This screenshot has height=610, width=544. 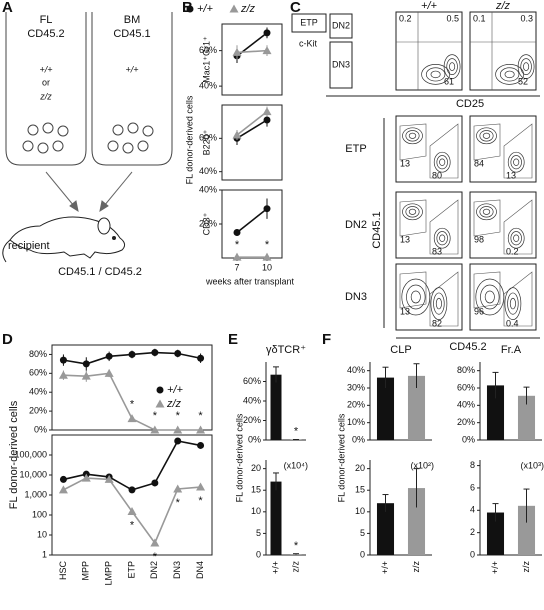 What do you see at coordinates (479, 239) in the screenshot?
I see `gate-percent: 98` at bounding box center [479, 239].